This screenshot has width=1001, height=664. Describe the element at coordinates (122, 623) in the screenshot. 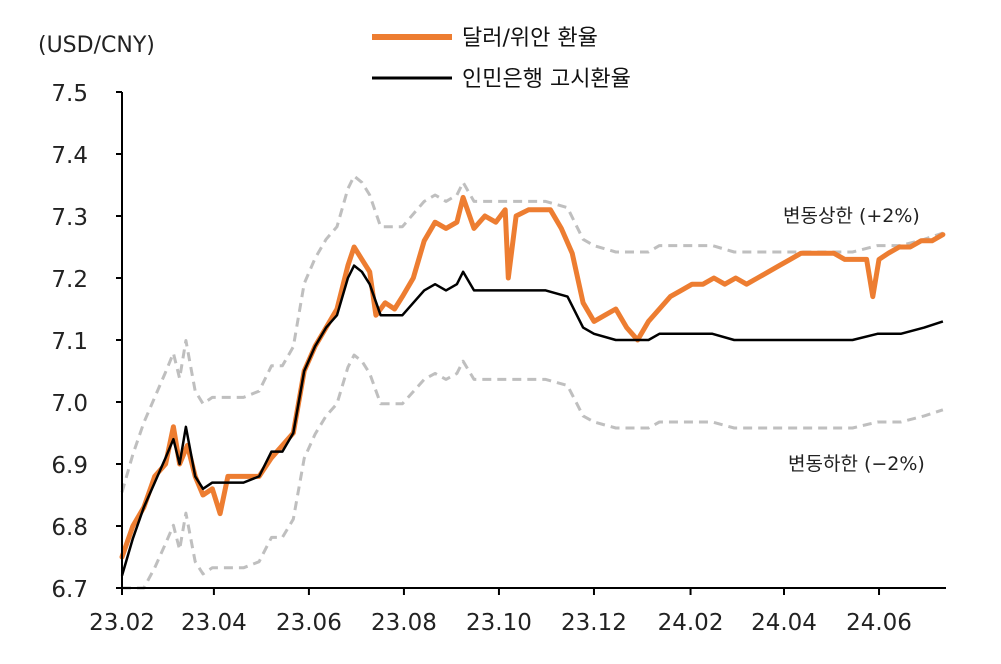

I see `x-tick-label: 23.02` at that location.